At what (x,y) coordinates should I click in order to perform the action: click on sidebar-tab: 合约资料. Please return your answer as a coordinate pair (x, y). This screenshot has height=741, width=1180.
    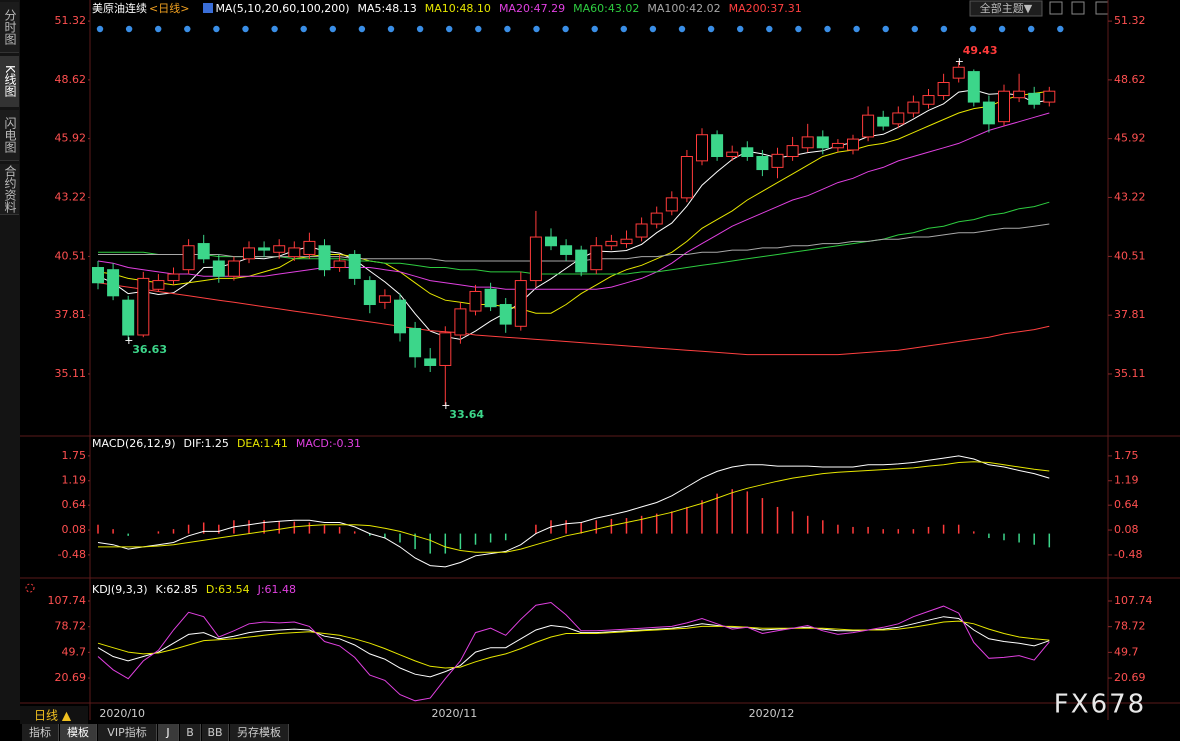
    Looking at the image, I should click on (9, 189).